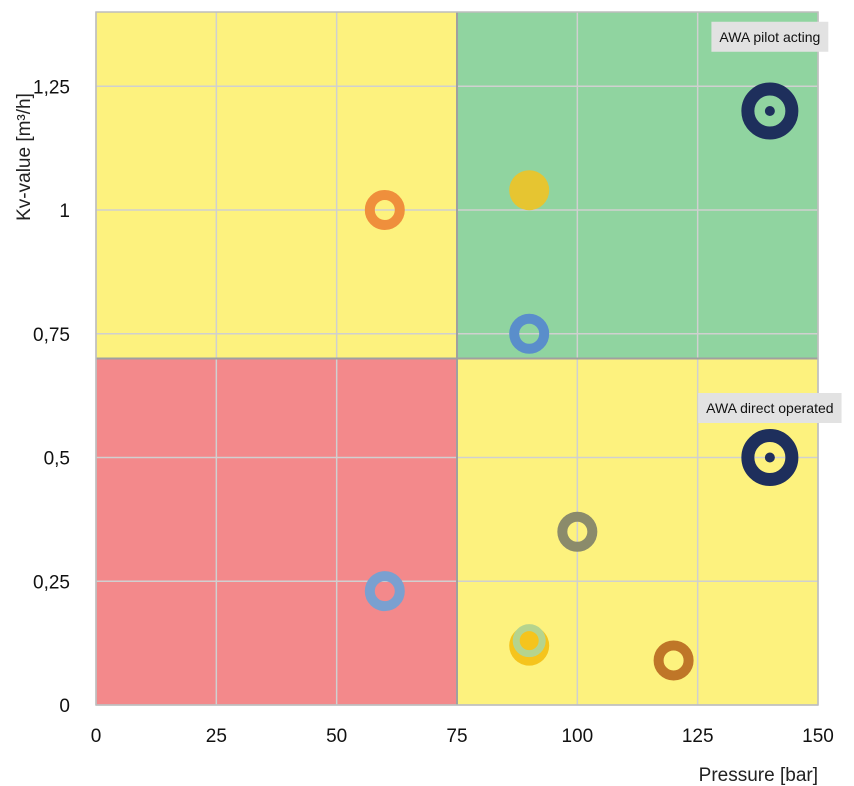  I want to click on y-axis-label: Kv-value [m³/h], so click(24, 157).